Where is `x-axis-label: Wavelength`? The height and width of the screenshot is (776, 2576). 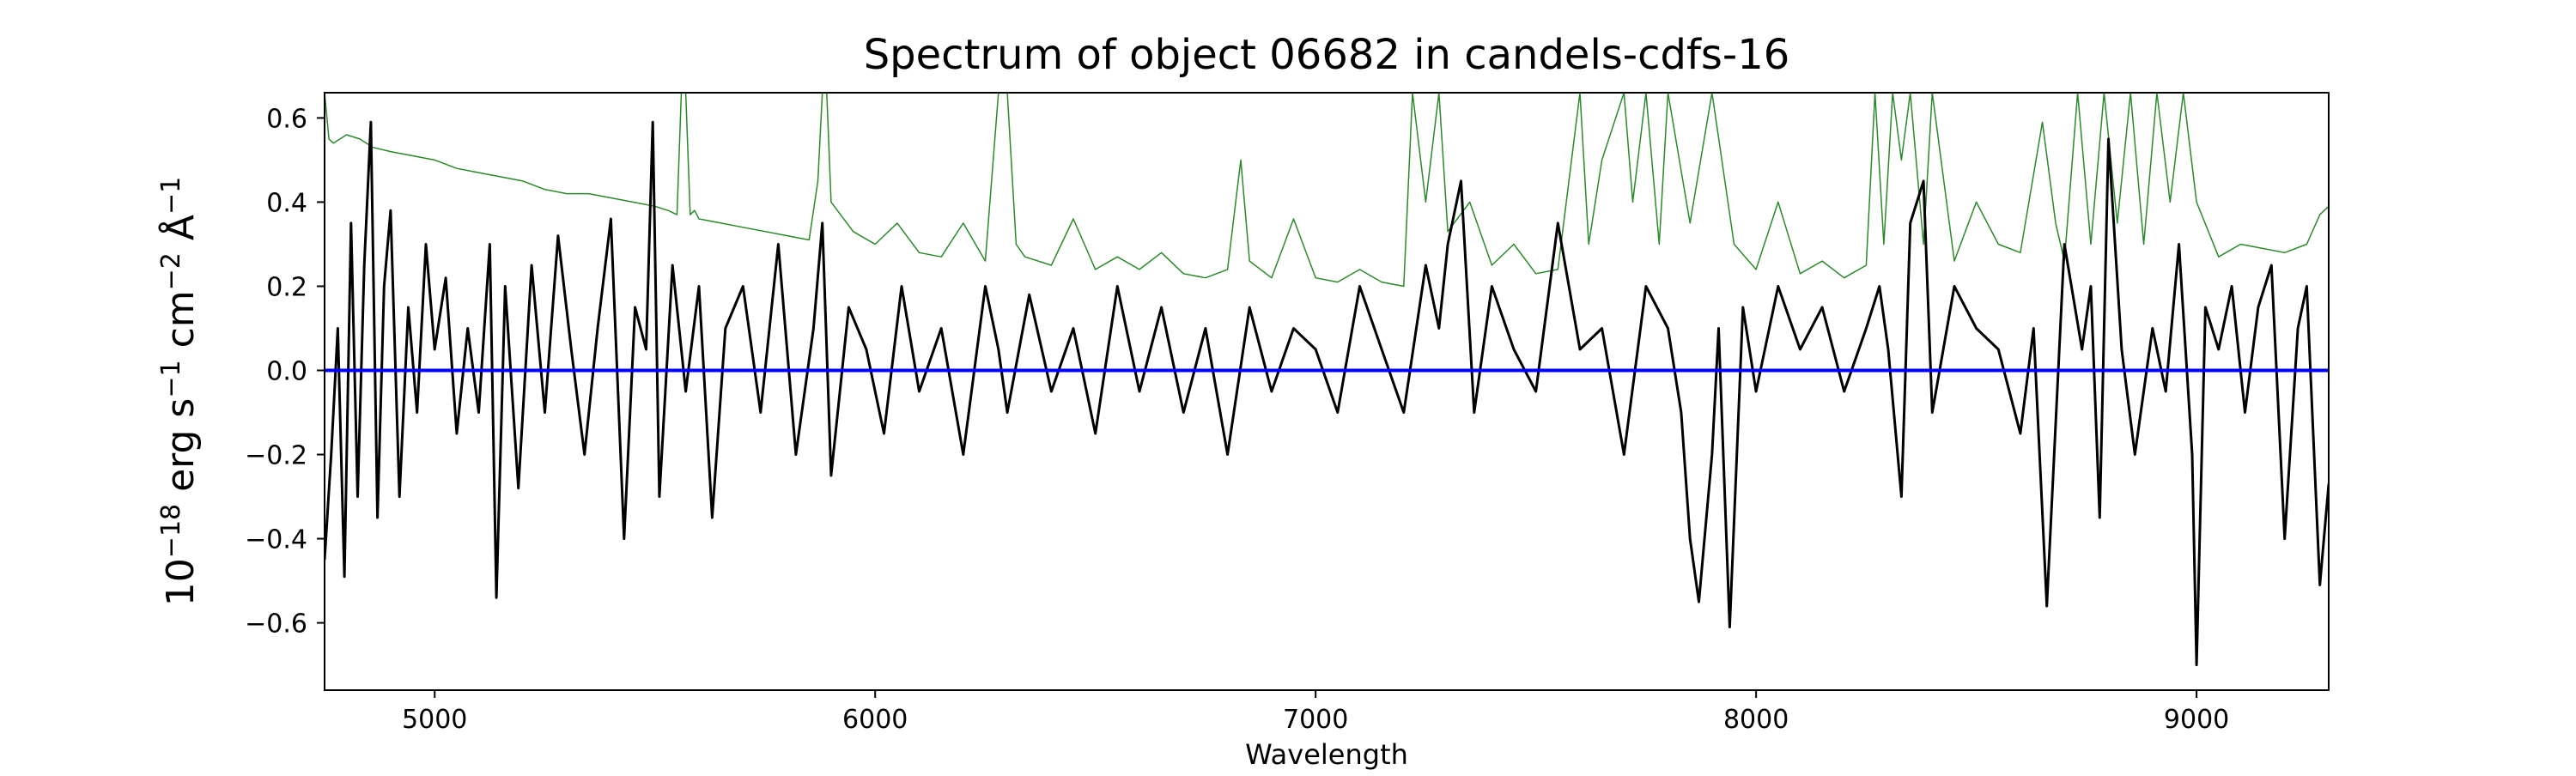 x-axis-label: Wavelength is located at coordinates (1327, 754).